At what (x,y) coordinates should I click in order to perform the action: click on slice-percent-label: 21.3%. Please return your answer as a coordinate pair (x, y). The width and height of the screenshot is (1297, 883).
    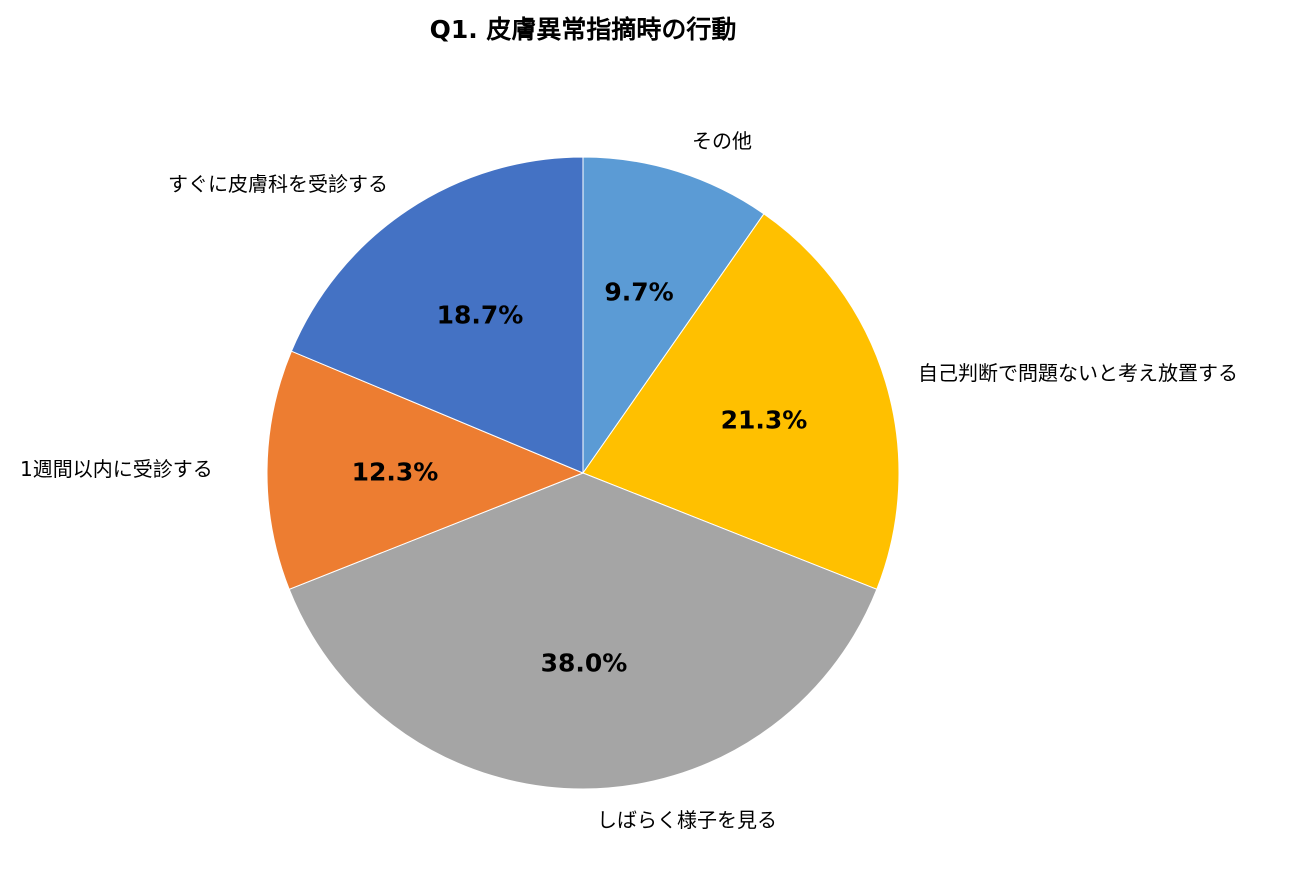
    Looking at the image, I should click on (764, 420).